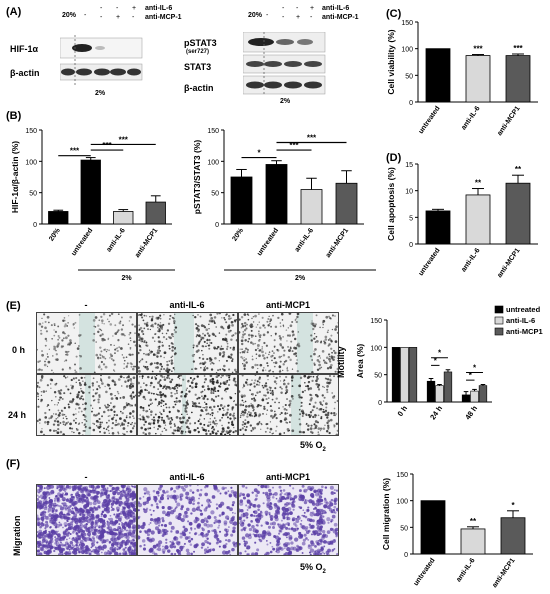 The width and height of the screenshot is (550, 594). What do you see at coordinates (82, 242) in the screenshot?
I see `x-tick-label: untreated` at bounding box center [82, 242].